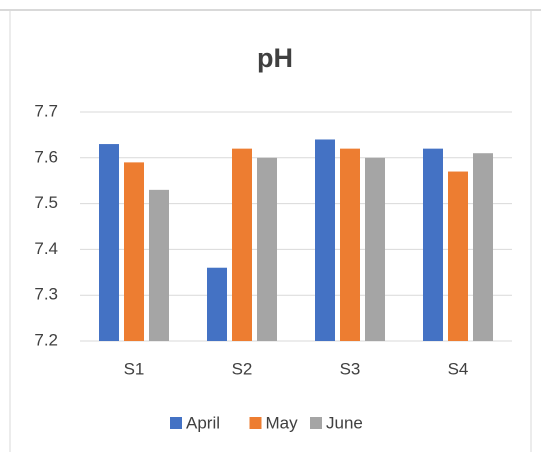  Describe the element at coordinates (242, 368) in the screenshot. I see `x-tick-label: S2` at that location.